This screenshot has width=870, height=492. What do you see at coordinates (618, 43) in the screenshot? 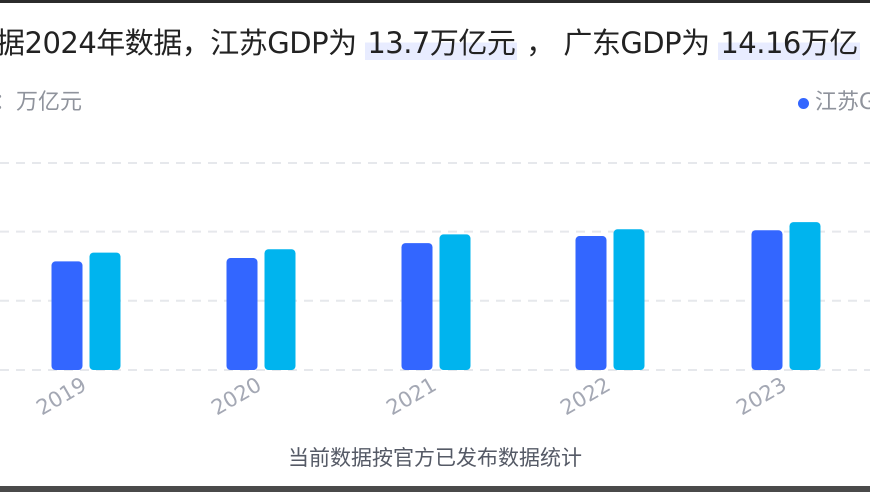
I see `headline-middle: ， 广东GDP为` at bounding box center [618, 43].